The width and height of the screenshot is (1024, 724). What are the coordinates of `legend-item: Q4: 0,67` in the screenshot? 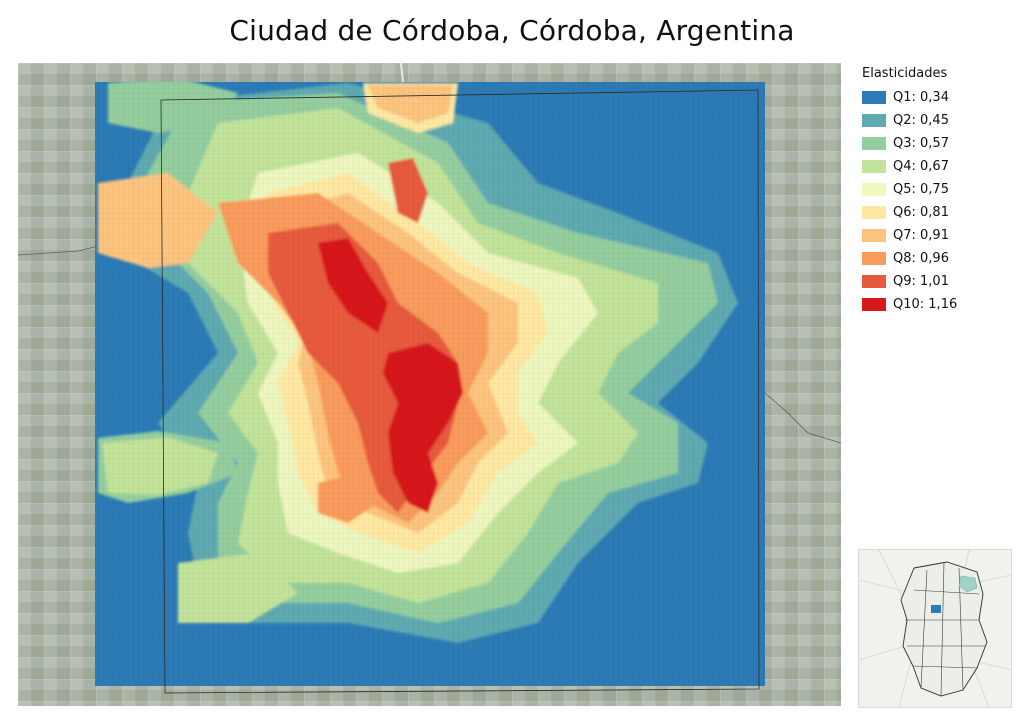 It's located at (937, 166).